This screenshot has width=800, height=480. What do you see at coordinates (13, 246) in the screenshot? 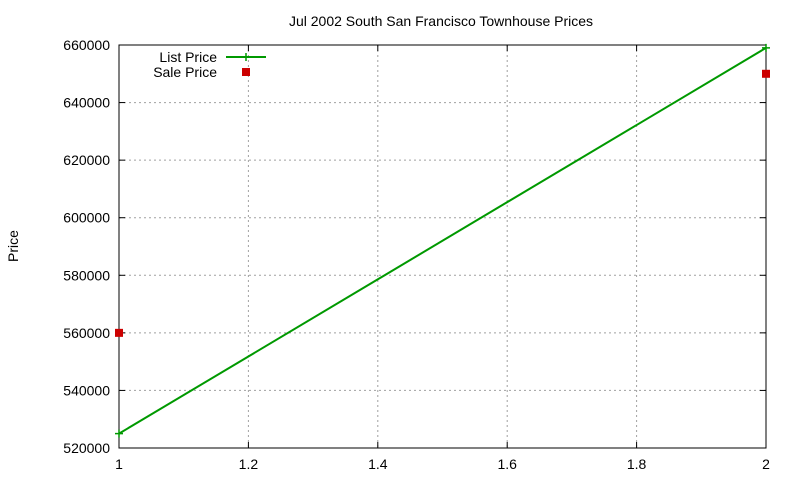
I see `y-axis-title: Price` at bounding box center [13, 246].